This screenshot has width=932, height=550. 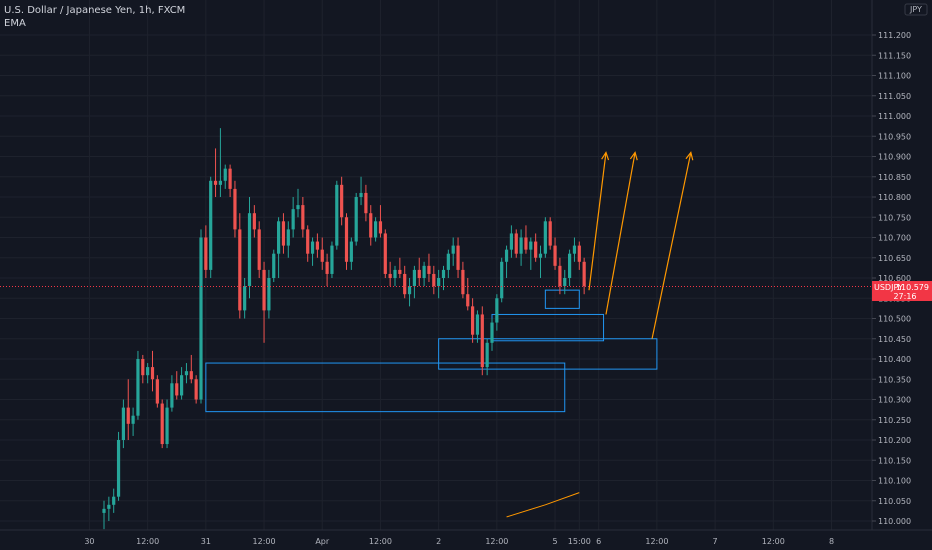 What do you see at coordinates (894, 420) in the screenshot?
I see `price-tick-label: 110.250` at bounding box center [894, 420].